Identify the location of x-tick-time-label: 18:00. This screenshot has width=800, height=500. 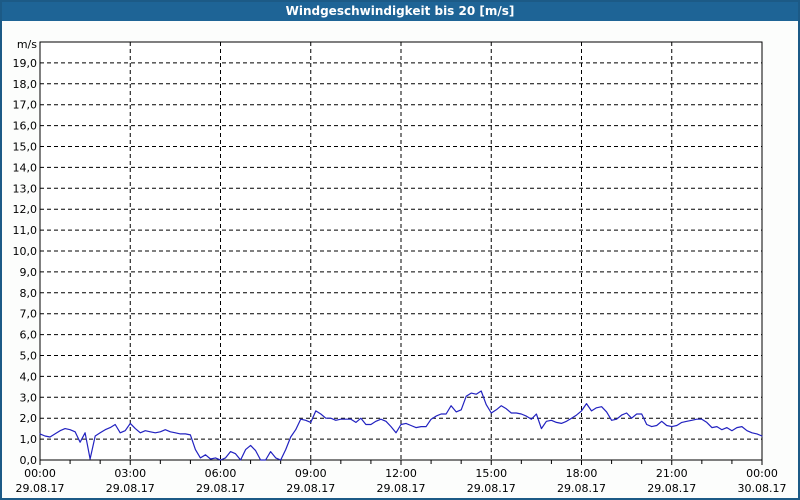
(582, 473).